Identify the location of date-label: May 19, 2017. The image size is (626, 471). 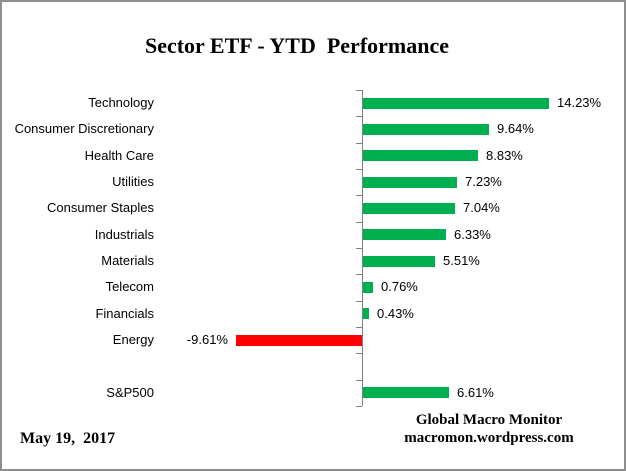
(68, 438).